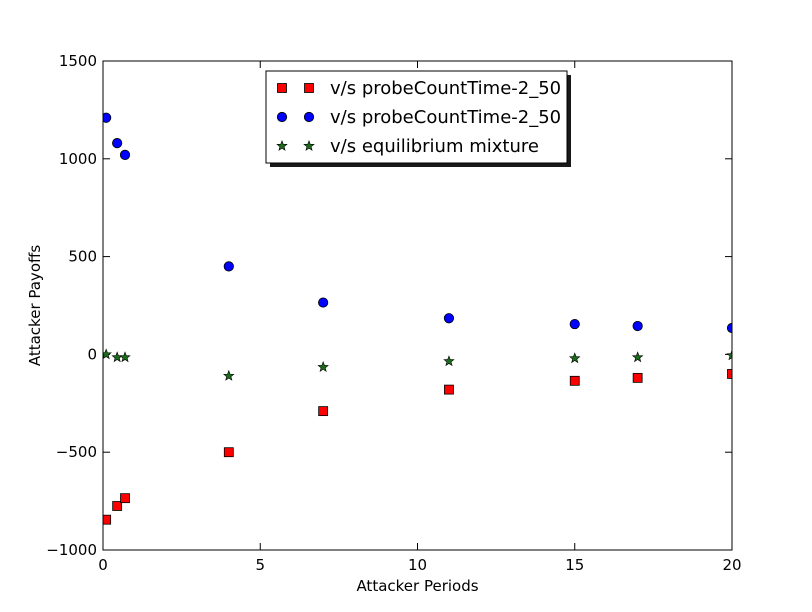  Describe the element at coordinates (76, 452) in the screenshot. I see `y-tick-label: −500` at that location.